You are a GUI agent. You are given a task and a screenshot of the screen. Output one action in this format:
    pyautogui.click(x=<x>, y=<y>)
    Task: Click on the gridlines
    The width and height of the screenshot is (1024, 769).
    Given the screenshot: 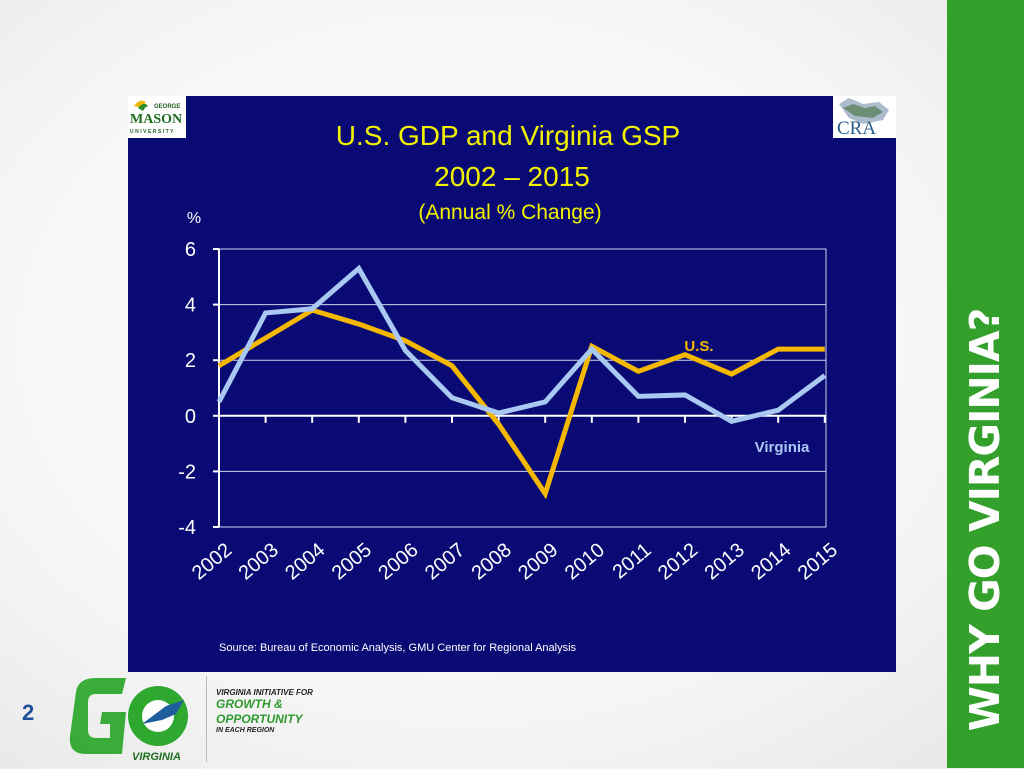 What is the action you would take?
    pyautogui.click(x=522, y=388)
    